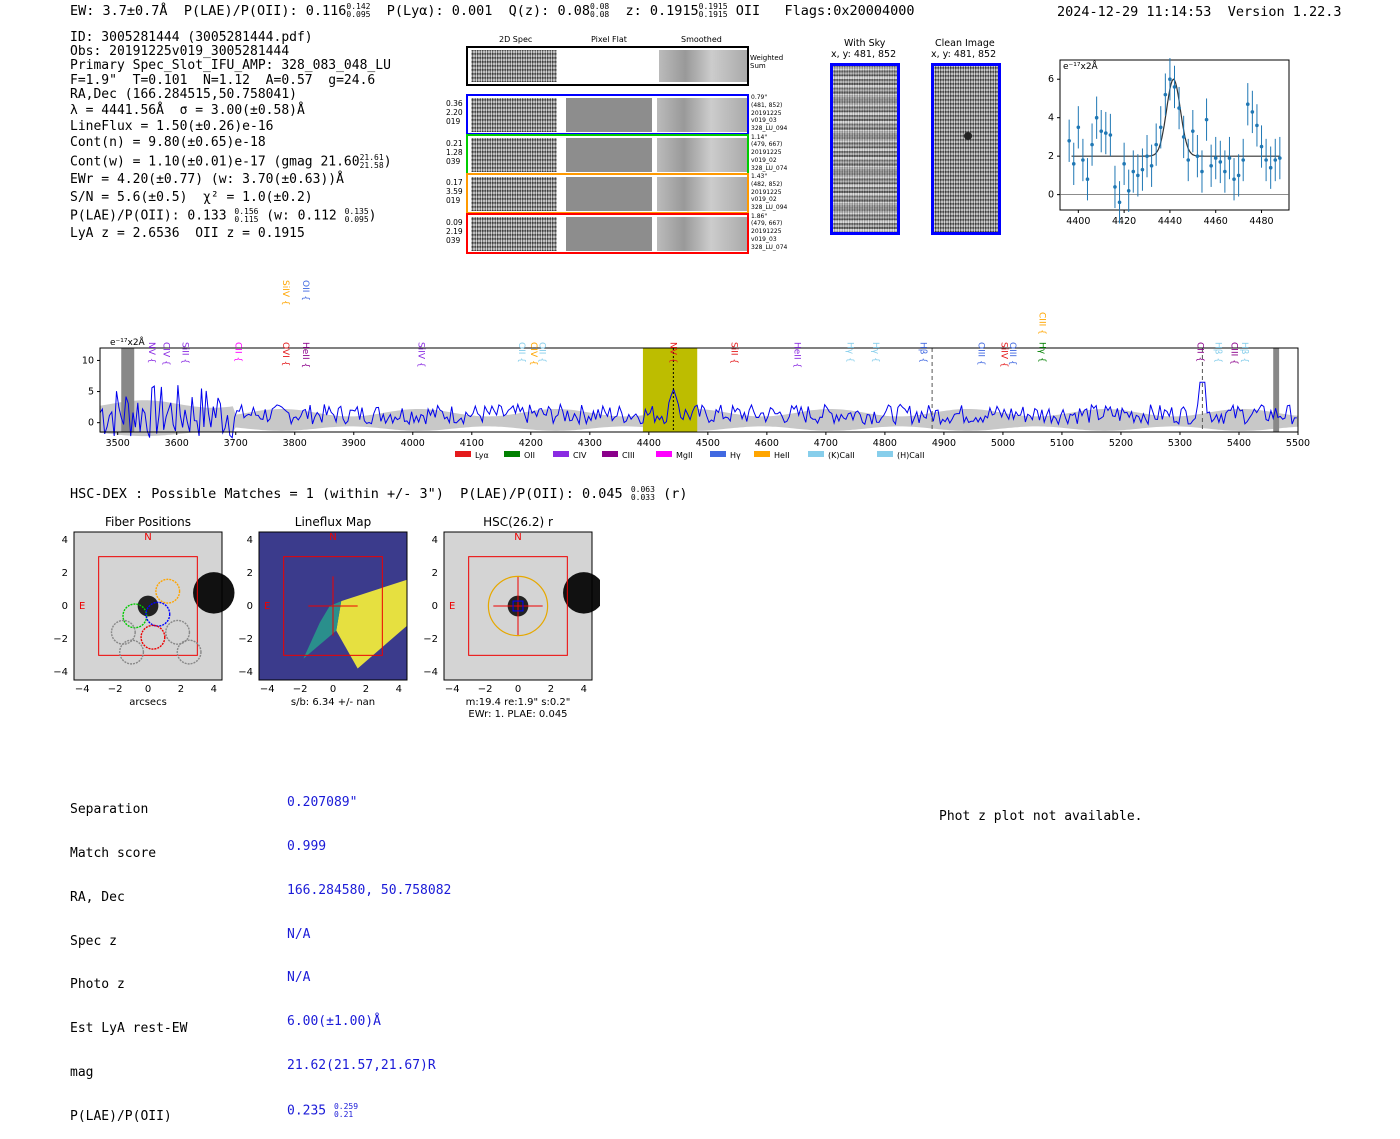  What do you see at coordinates (207, 179) in the screenshot?
I see `info-ewr: EWr = 4.20(±0.77) (w: 3.70(±0.63))Å` at bounding box center [207, 179].